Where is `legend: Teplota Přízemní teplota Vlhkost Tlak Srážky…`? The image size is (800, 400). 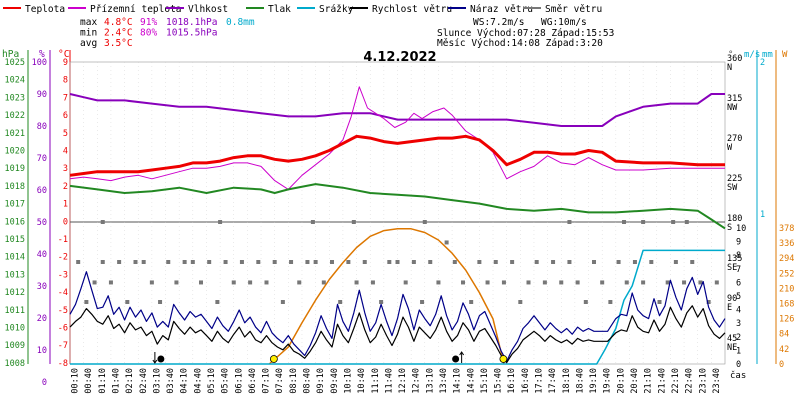
legend: Teplota Přízemní teplota Vlhkost Tlak Srážky… is located at coordinates (302, 9).